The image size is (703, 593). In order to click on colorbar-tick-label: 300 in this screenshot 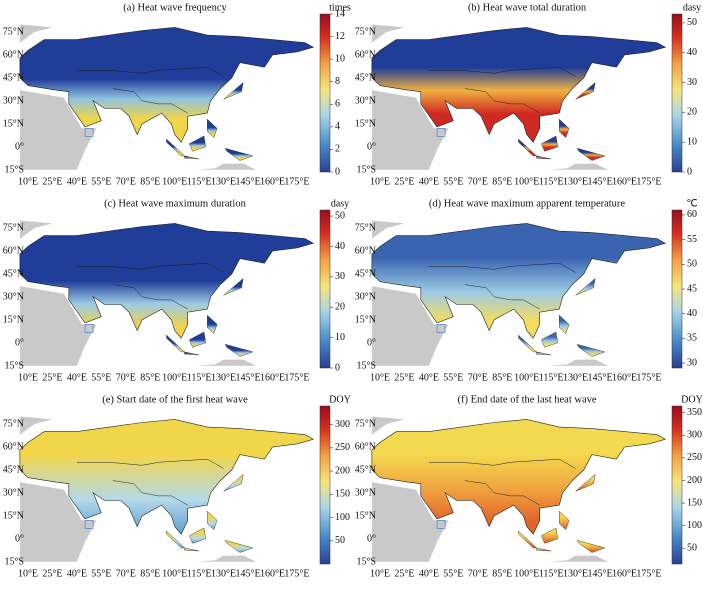, I will do `click(694, 435)`.